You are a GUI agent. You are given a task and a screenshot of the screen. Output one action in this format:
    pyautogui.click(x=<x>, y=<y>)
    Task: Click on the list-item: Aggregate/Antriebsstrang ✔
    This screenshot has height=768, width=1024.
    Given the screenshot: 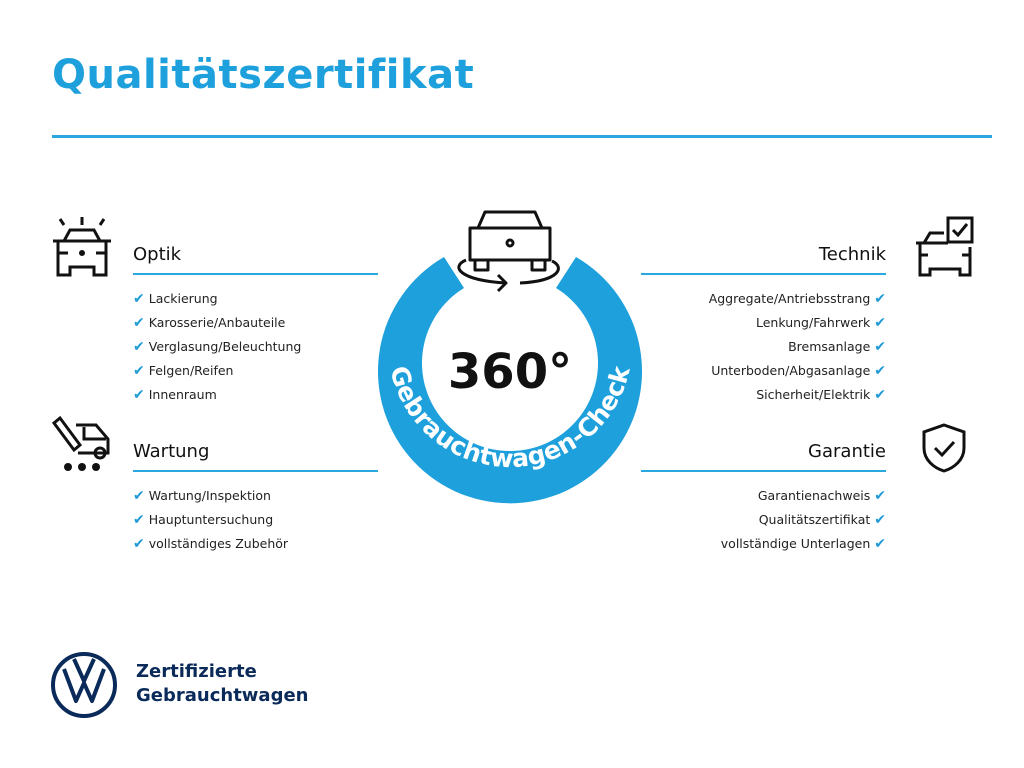 What is the action you would take?
    pyautogui.click(x=797, y=299)
    